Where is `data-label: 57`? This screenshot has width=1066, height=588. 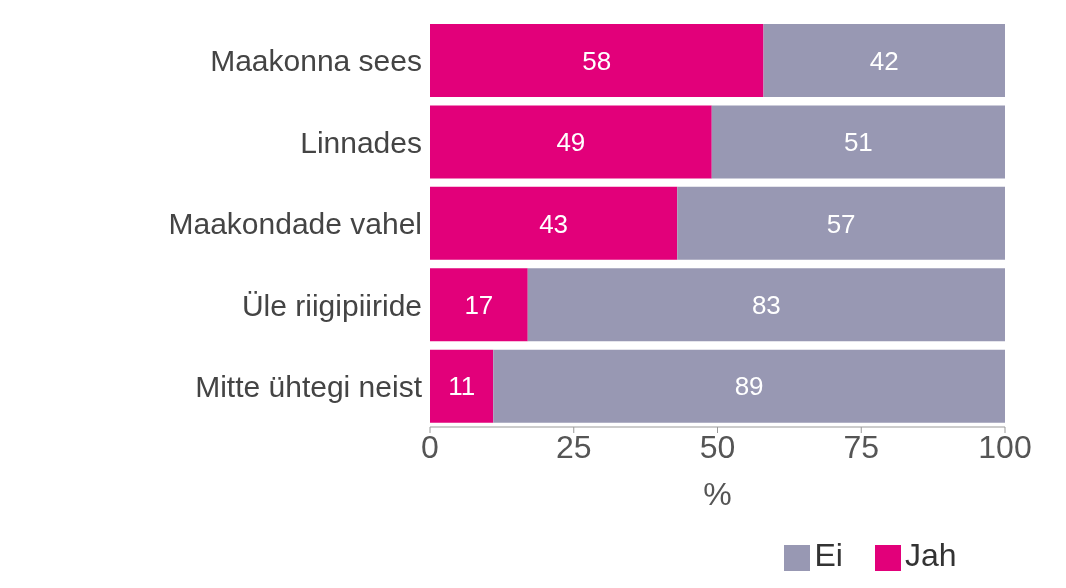 data-label: 57 is located at coordinates (841, 223).